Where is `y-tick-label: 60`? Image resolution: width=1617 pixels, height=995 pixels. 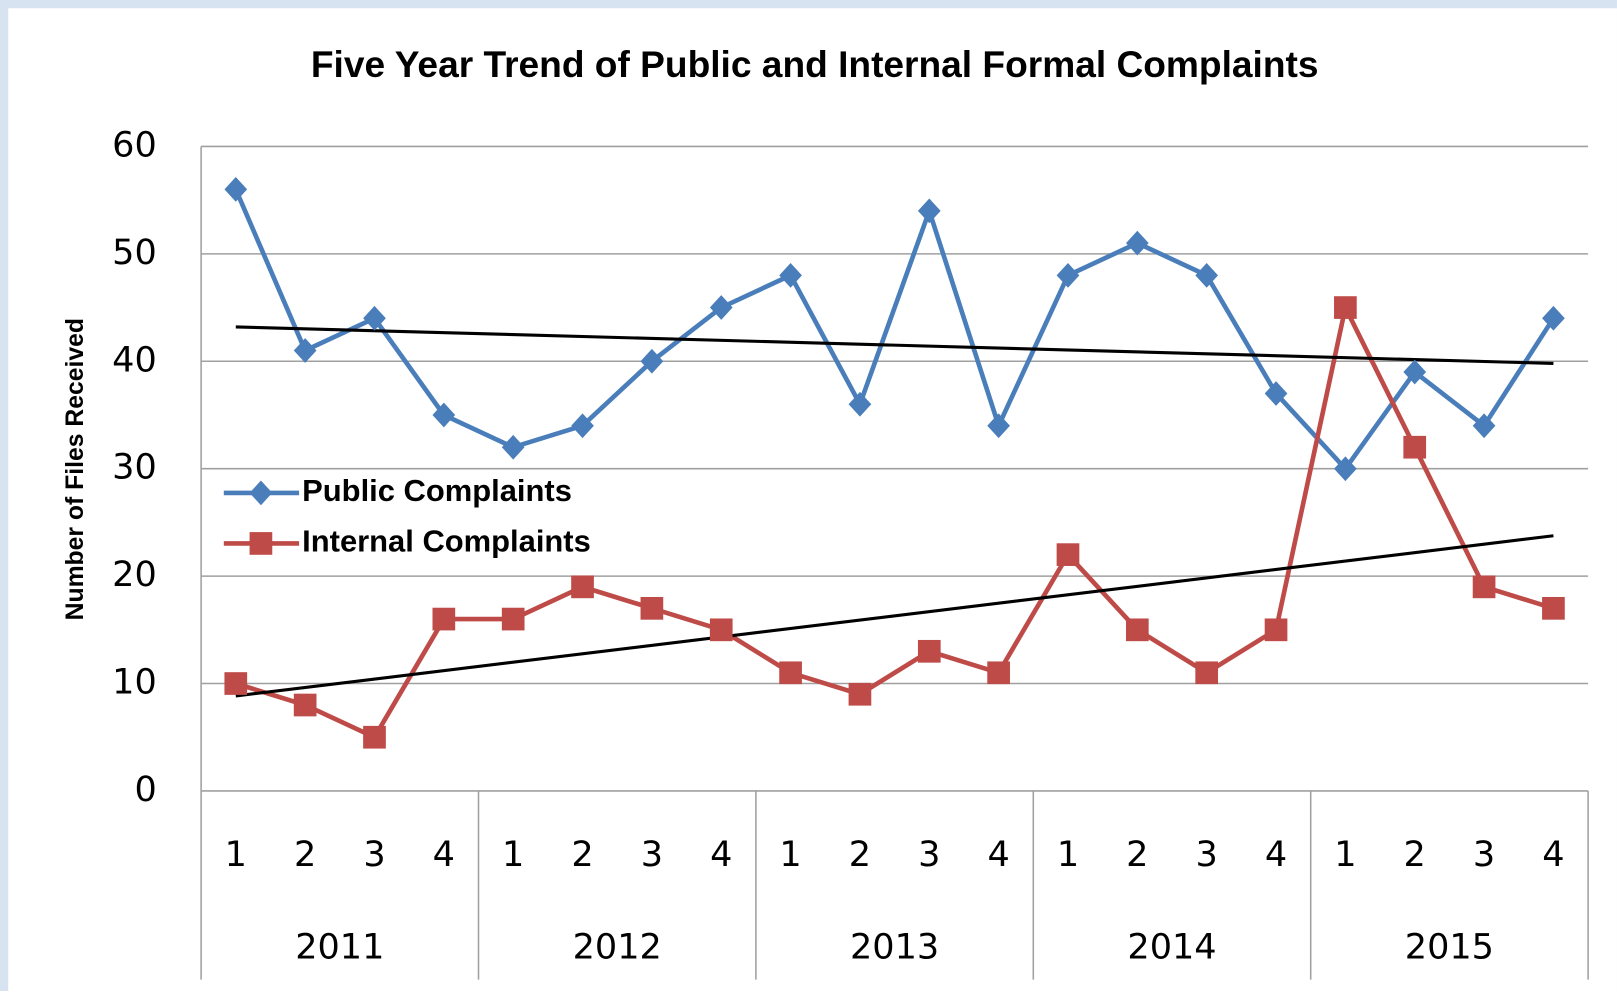
y-tick-label: 60 is located at coordinates (134, 144).